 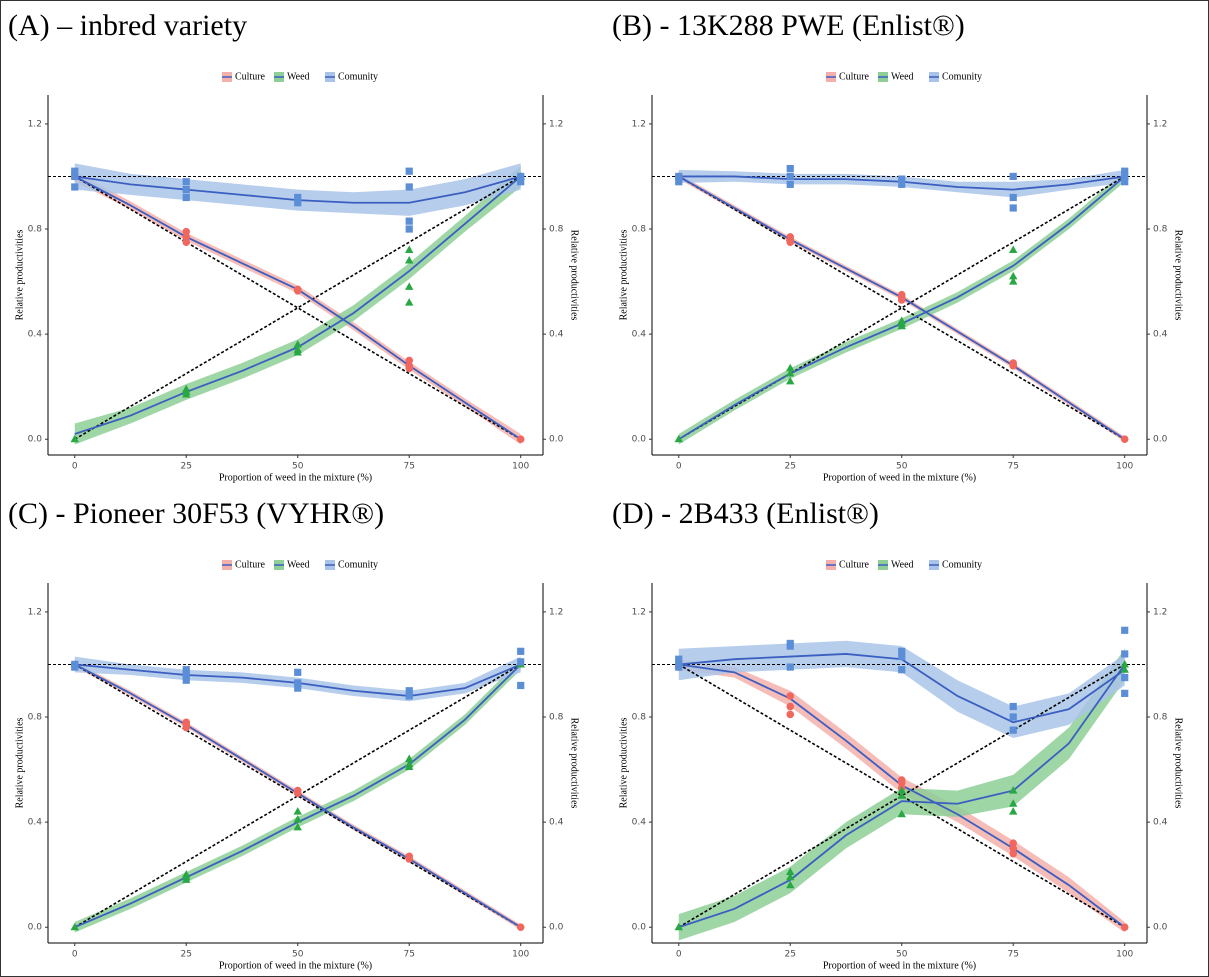 I want to click on y2-tick-label: 1.2, so click(x=556, y=124).